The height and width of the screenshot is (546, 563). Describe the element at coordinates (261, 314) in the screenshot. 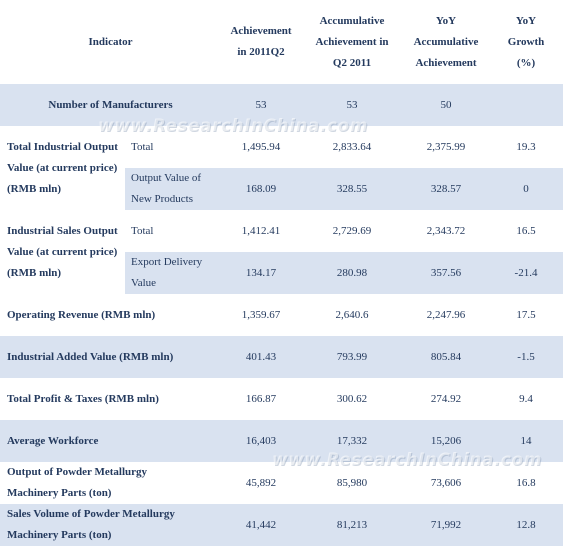

I see `cell-value: 1,359.67` at that location.